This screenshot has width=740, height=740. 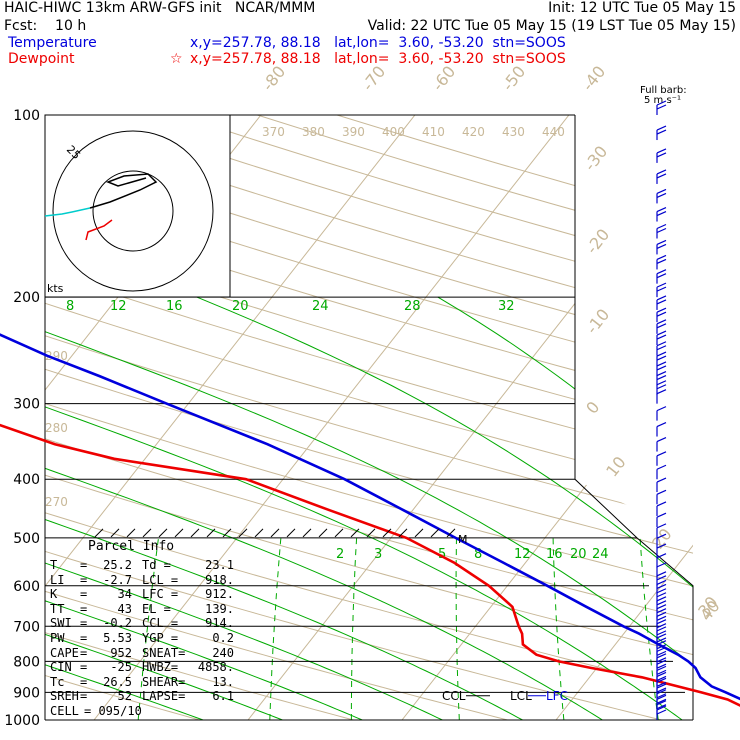 I want to click on mixing-ratio-label: 8, so click(x=70, y=306).